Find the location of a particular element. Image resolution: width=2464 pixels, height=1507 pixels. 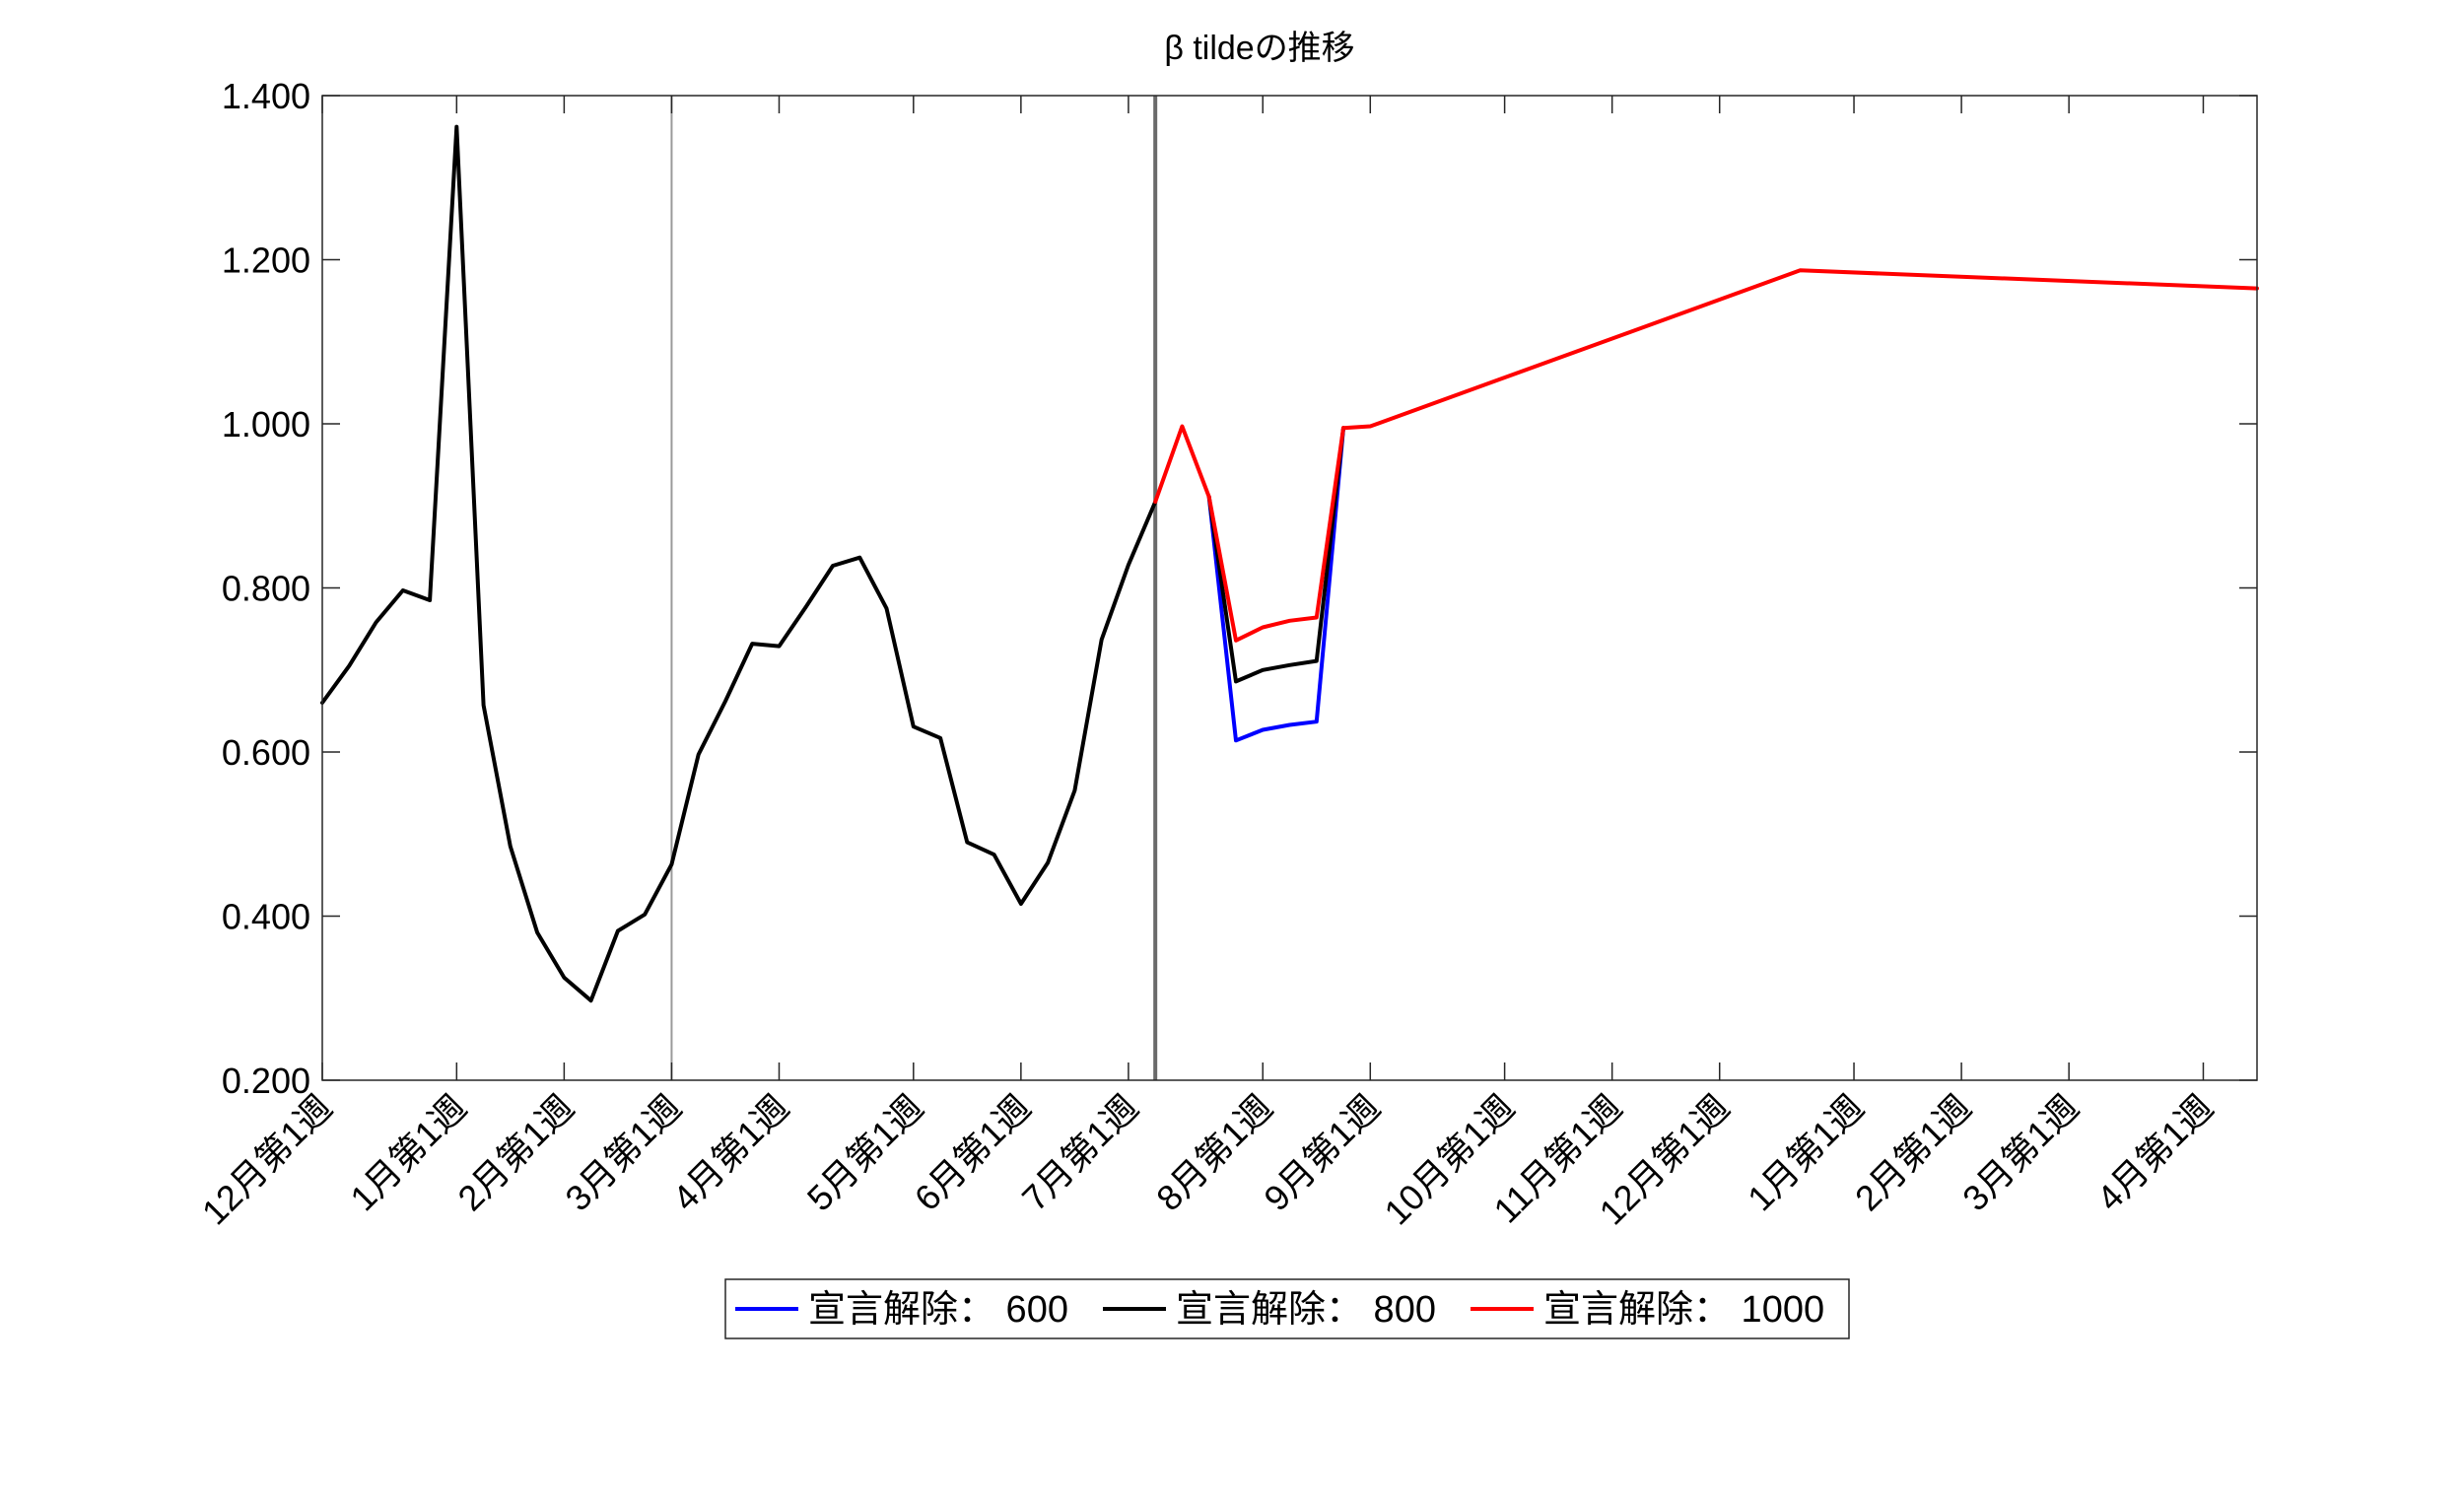

y-tick-label: 1.200 is located at coordinates (266, 260).